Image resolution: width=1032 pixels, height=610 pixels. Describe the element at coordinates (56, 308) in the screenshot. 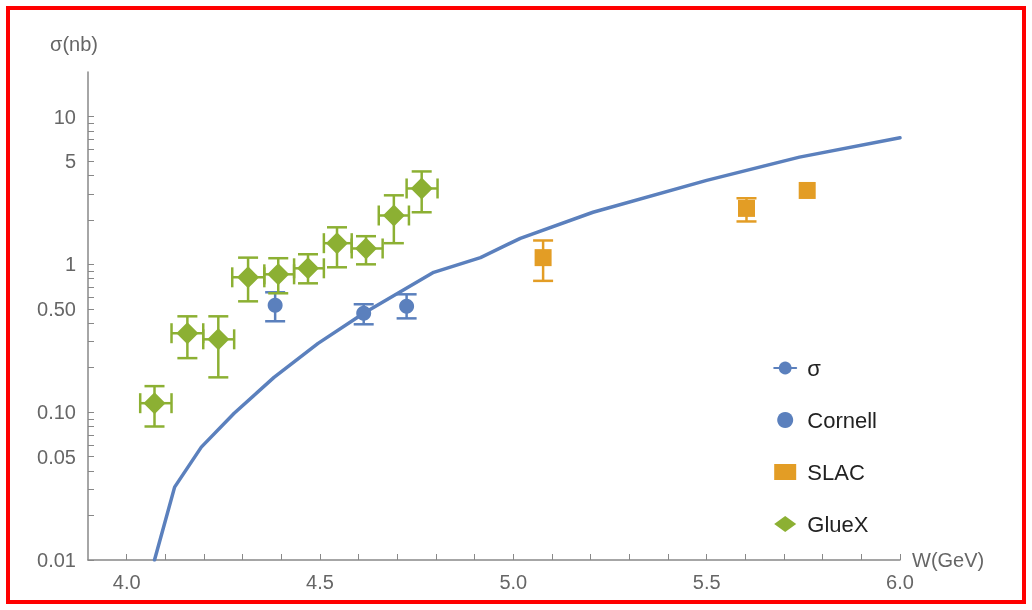

I see `y-tick-label: 0.50` at that location.